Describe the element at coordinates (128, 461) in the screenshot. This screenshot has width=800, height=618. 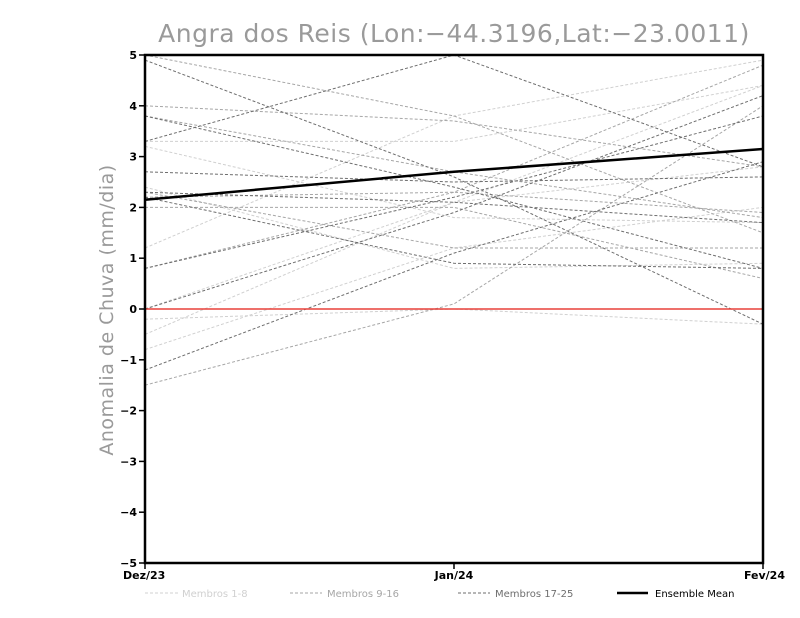
I see `y-tick-label: −3` at that location.